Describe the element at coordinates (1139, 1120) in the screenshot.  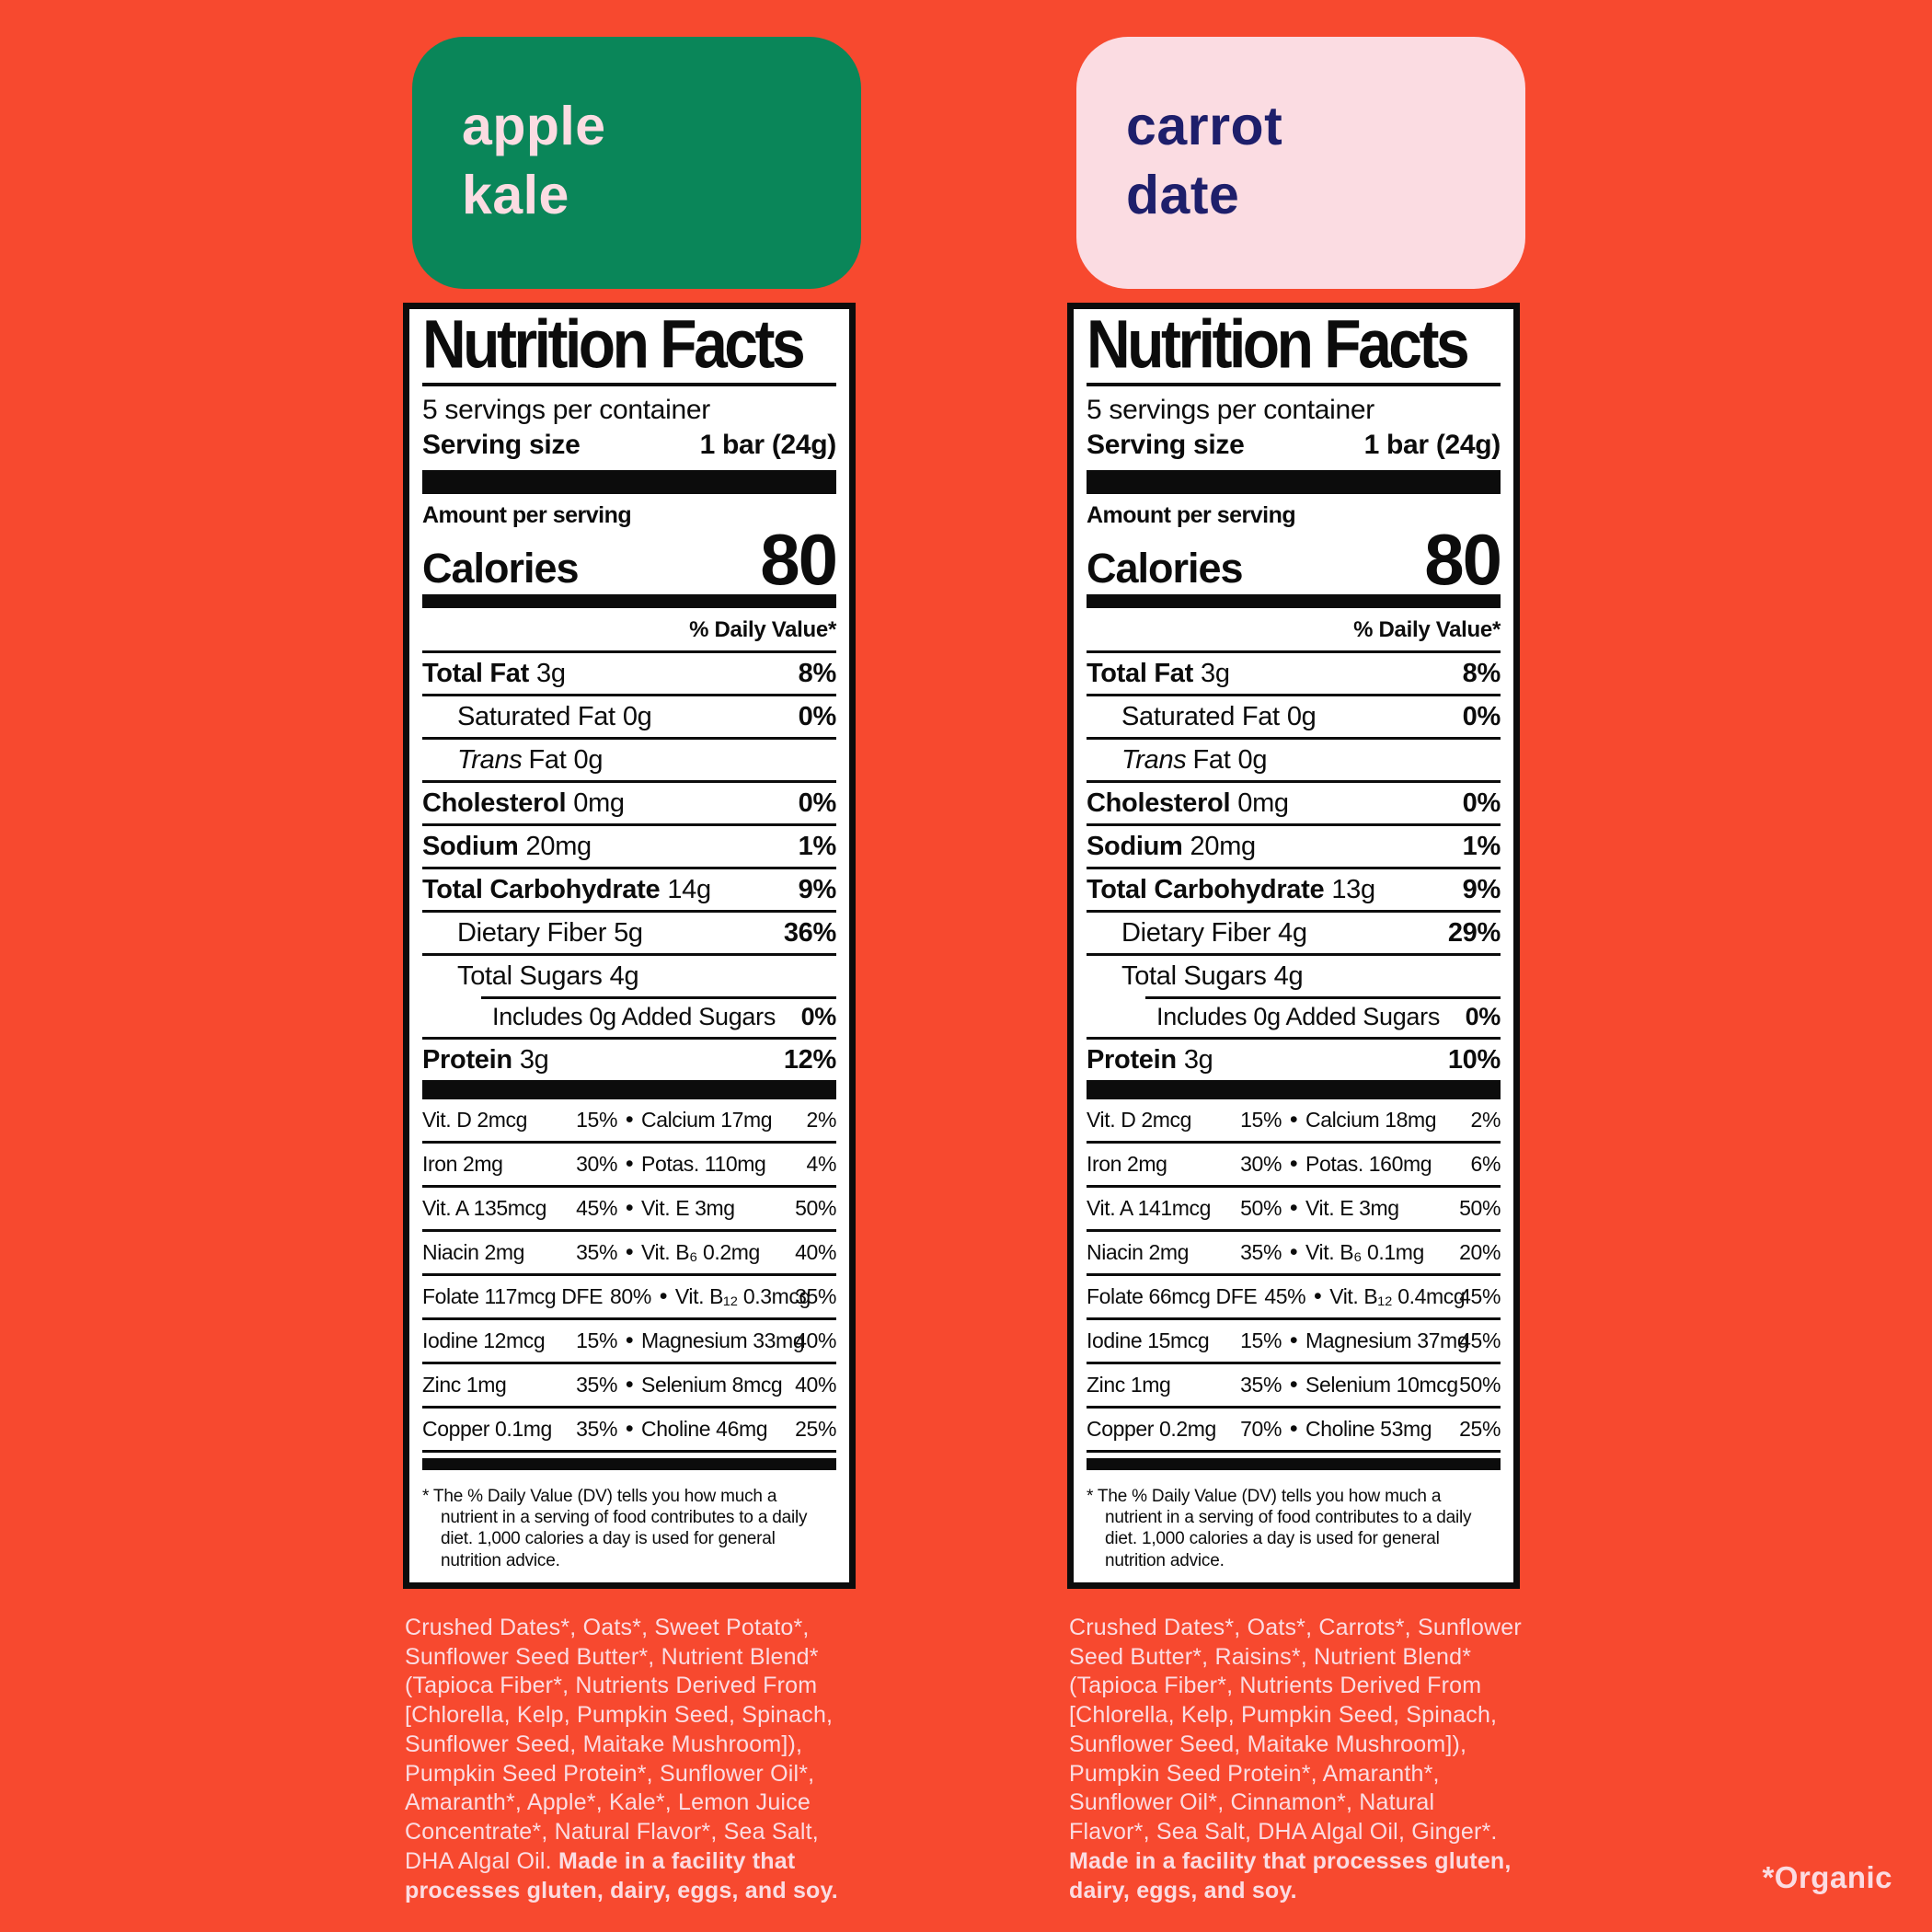
I see `vitamin-left-name: Vit. D 2mcg` at that location.